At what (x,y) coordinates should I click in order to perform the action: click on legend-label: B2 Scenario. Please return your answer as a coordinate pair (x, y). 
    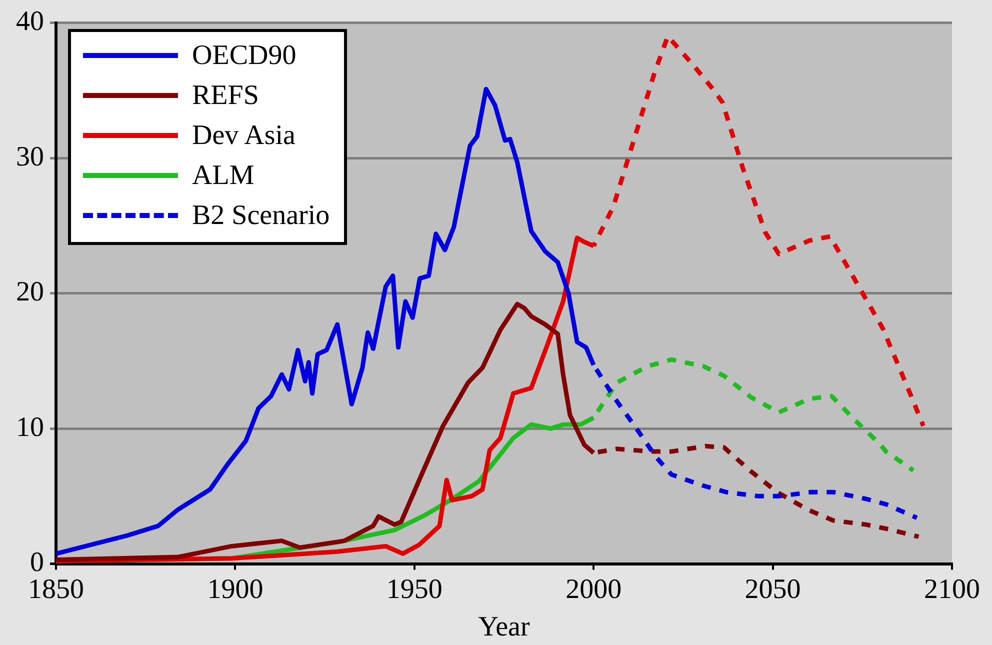
    Looking at the image, I should click on (261, 215).